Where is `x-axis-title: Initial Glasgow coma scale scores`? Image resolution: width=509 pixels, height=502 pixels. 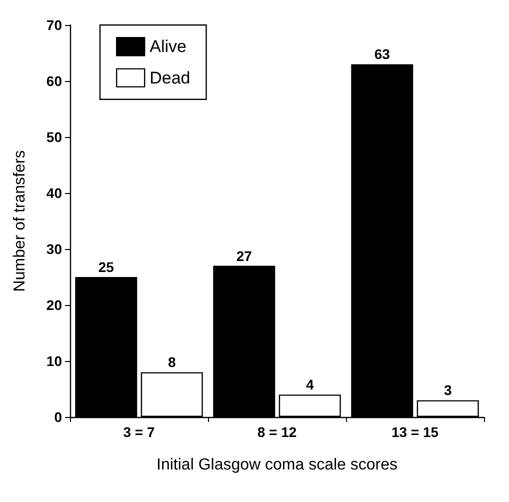
x-axis-title: Initial Glasgow coma scale scores is located at coordinates (277, 465).